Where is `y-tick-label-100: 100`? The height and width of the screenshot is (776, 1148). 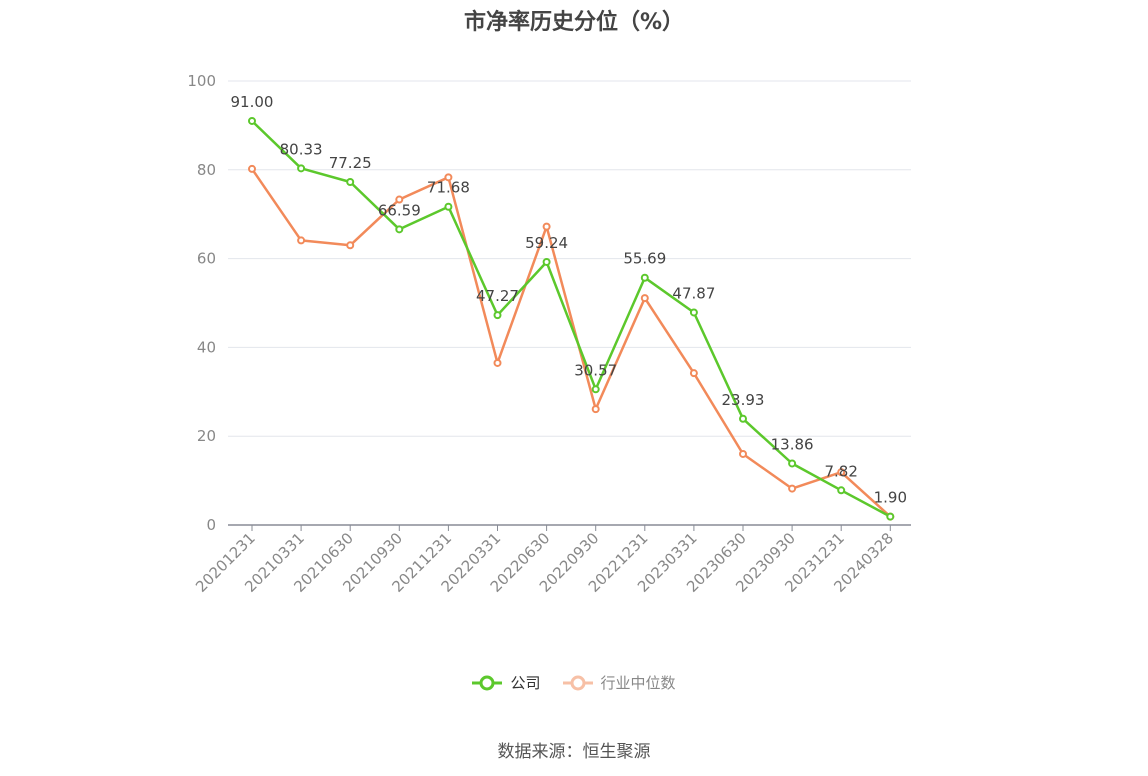 y-tick-label-100: 100 is located at coordinates (201, 81).